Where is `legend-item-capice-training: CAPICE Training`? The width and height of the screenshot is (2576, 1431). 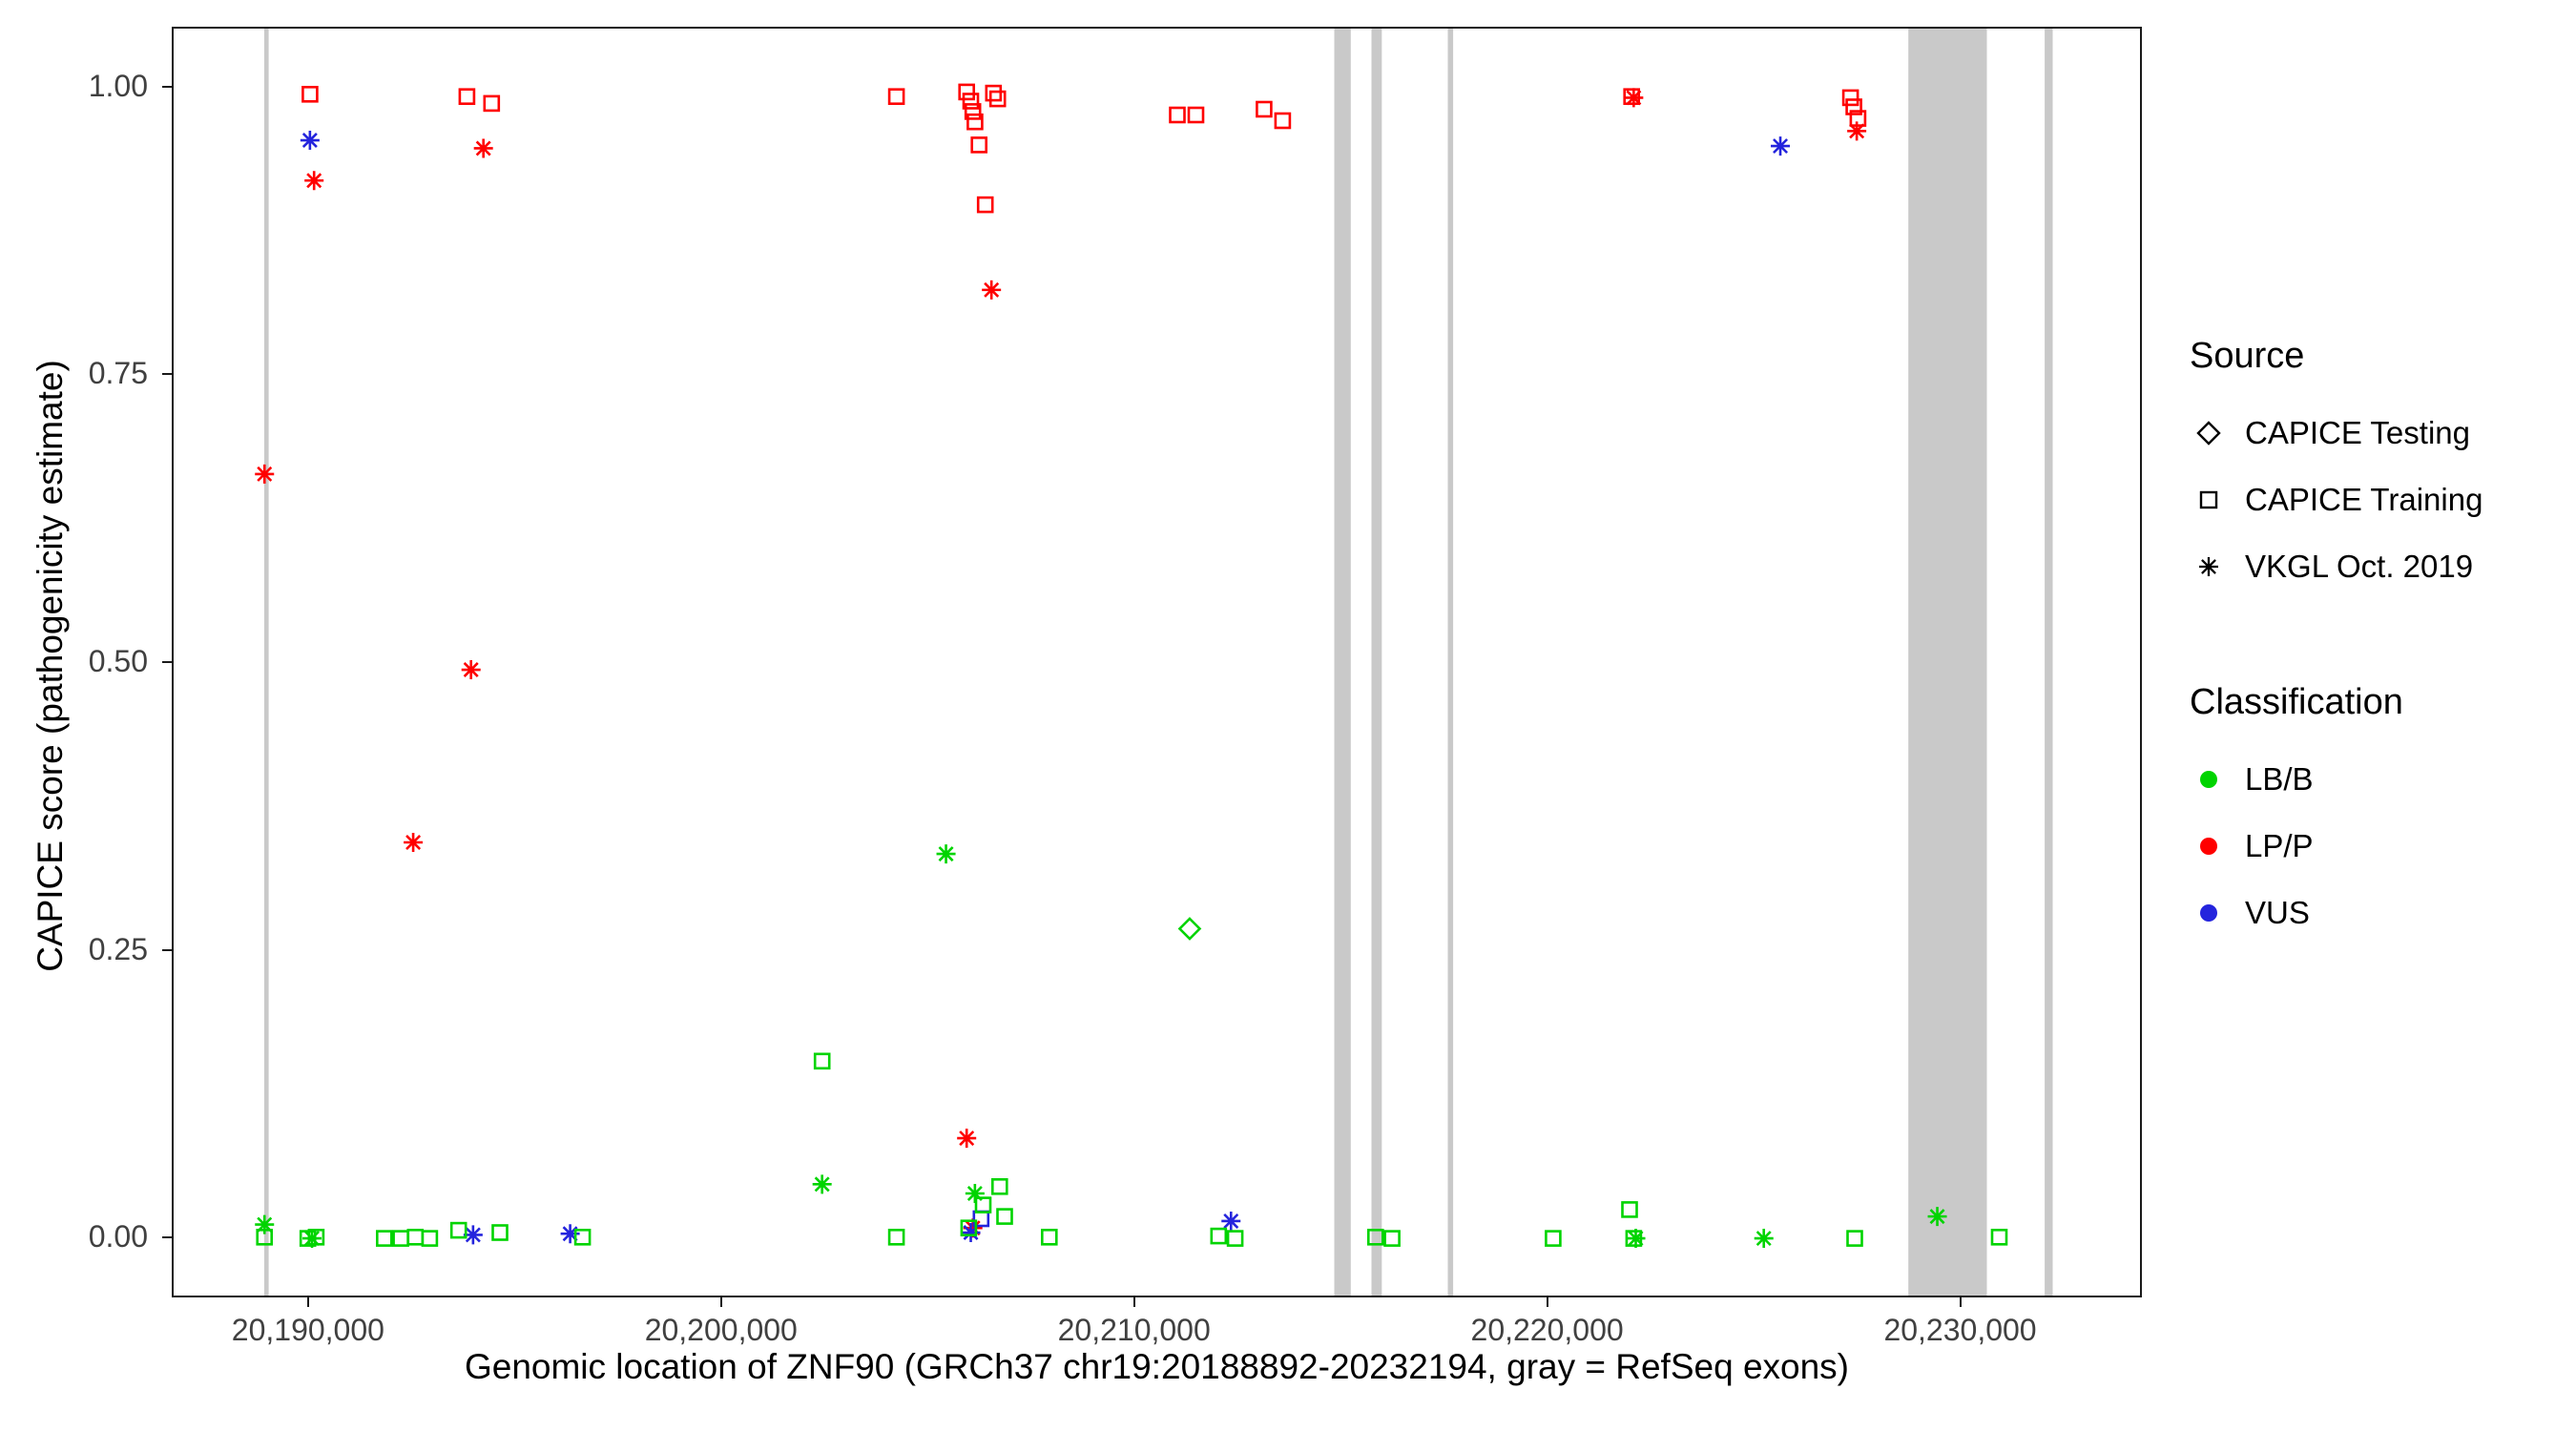
legend-item-capice-training: CAPICE Training is located at coordinates (2380, 500).